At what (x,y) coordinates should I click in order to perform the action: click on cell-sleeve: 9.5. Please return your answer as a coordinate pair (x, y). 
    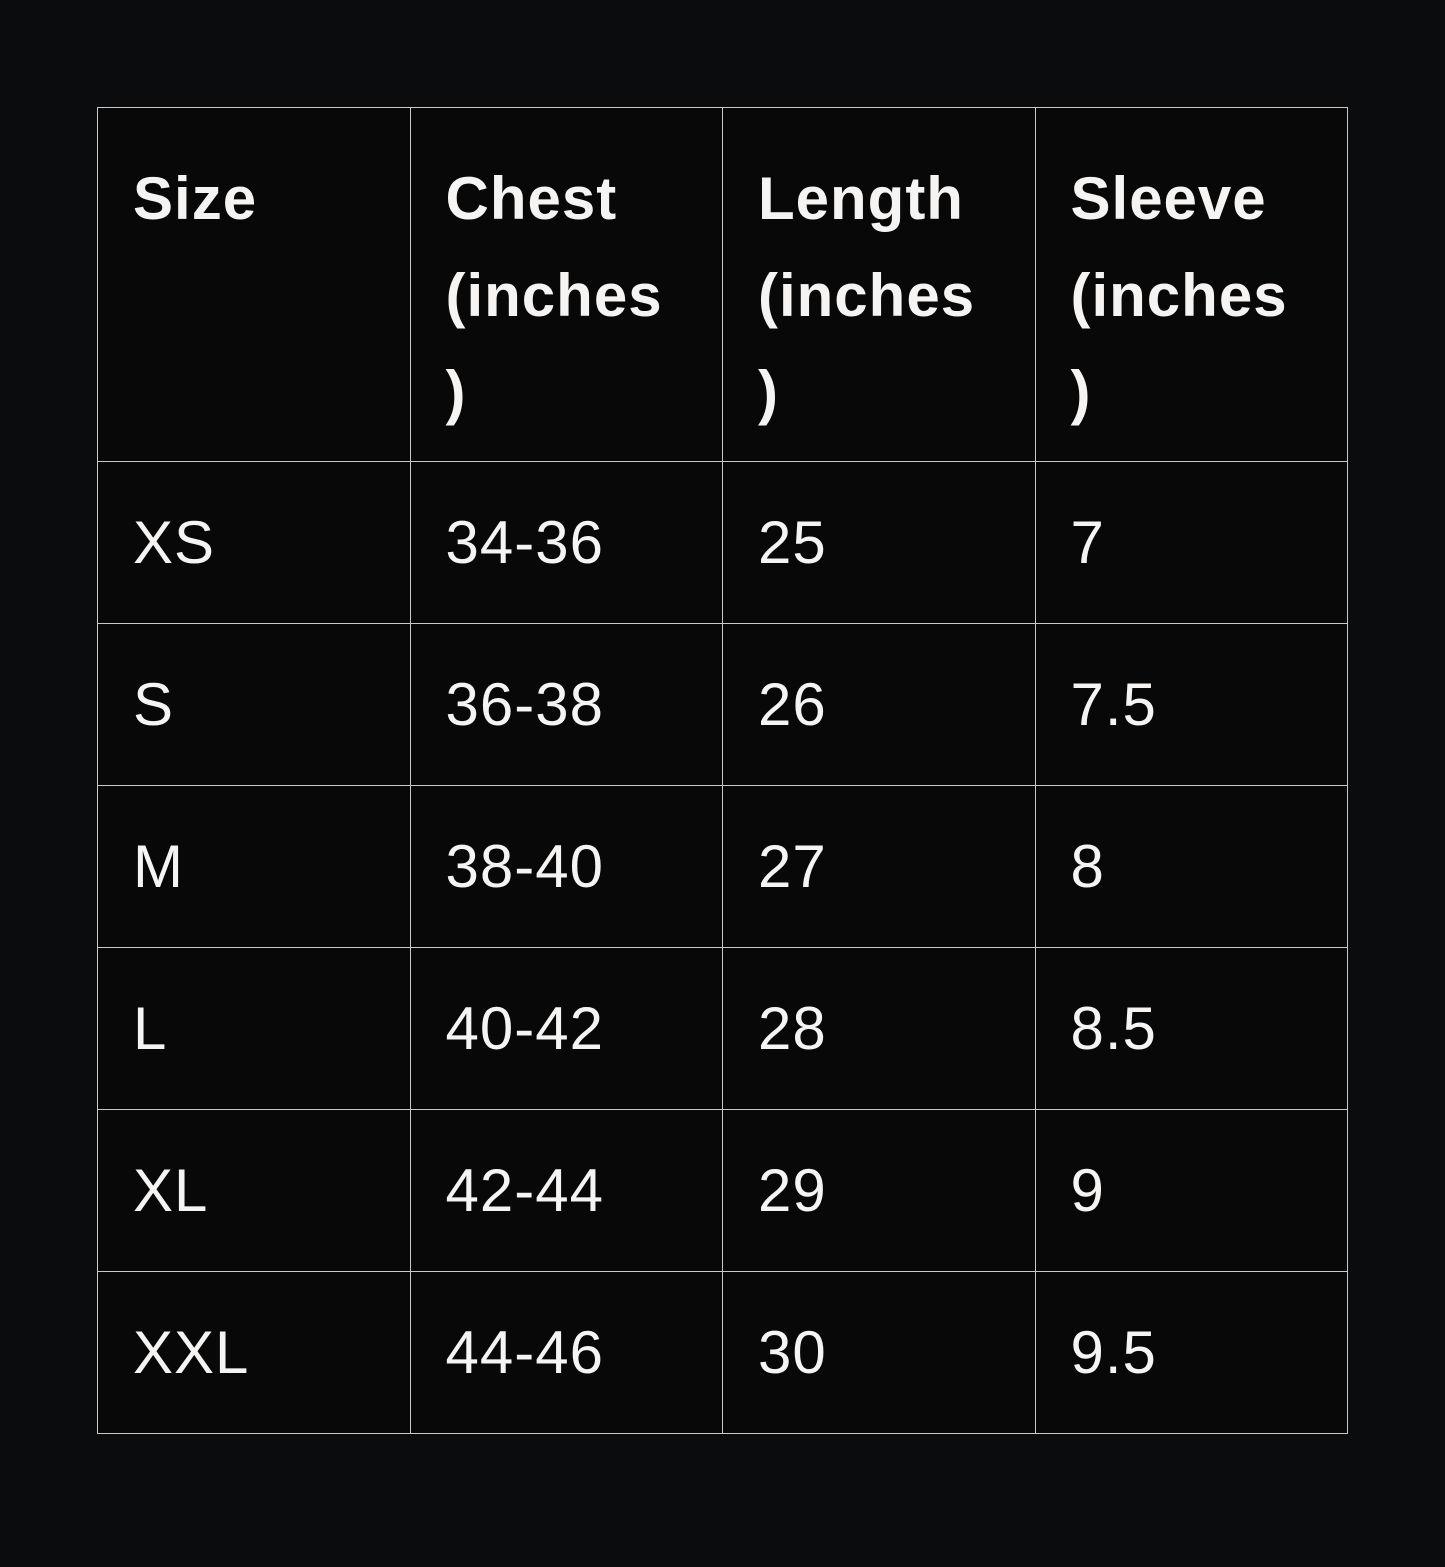
    Looking at the image, I should click on (1191, 1352).